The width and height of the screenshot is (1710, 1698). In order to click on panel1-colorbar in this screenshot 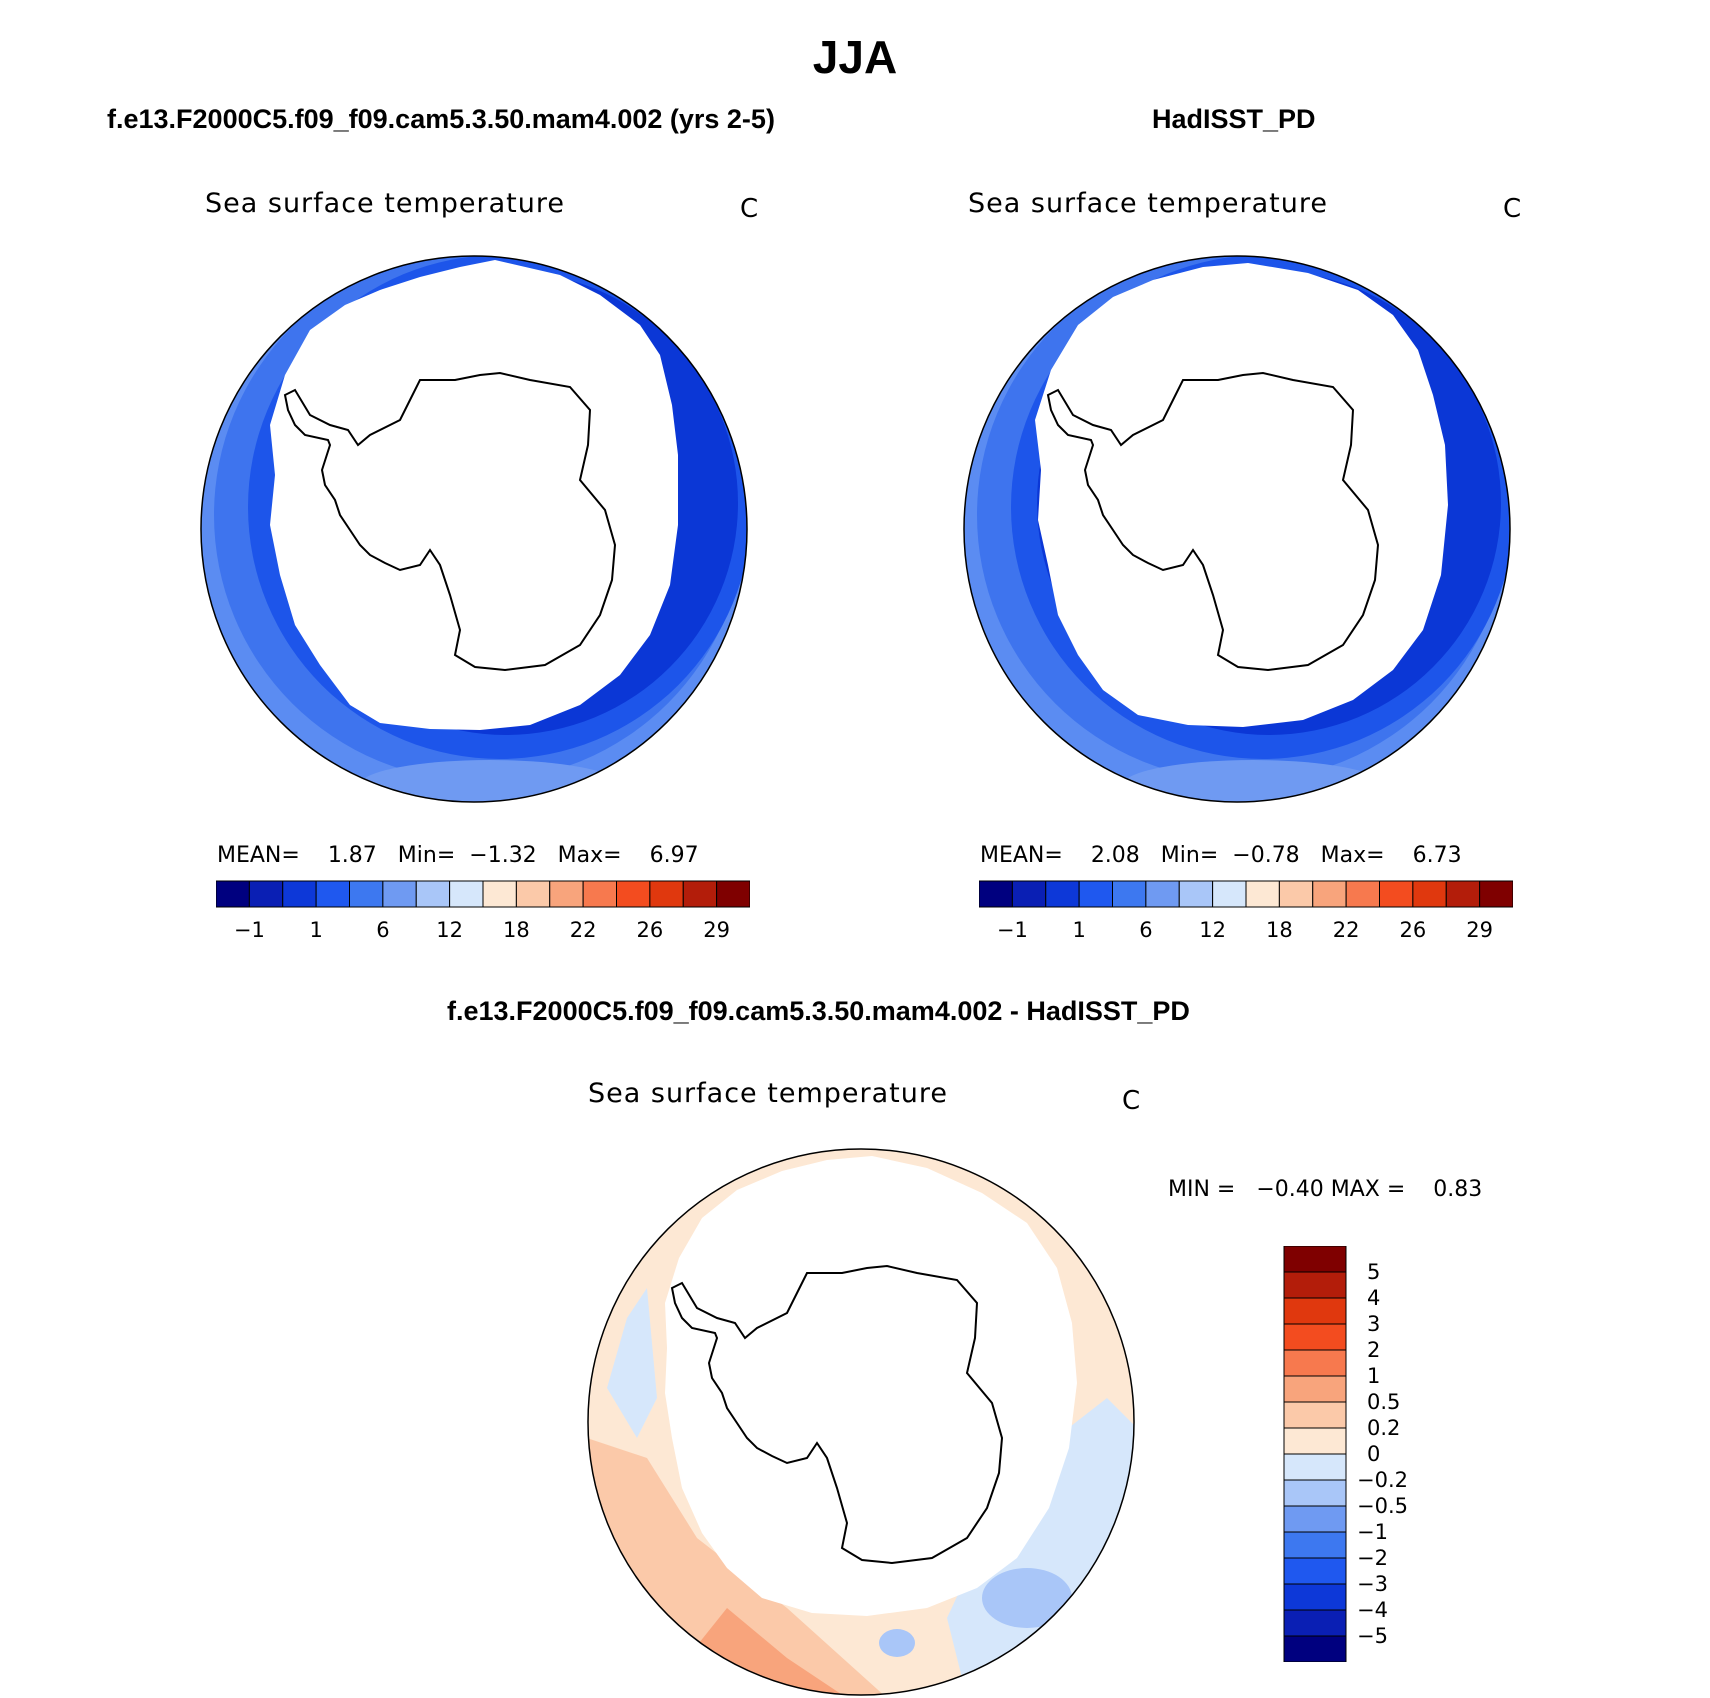, I will do `click(483, 894)`.